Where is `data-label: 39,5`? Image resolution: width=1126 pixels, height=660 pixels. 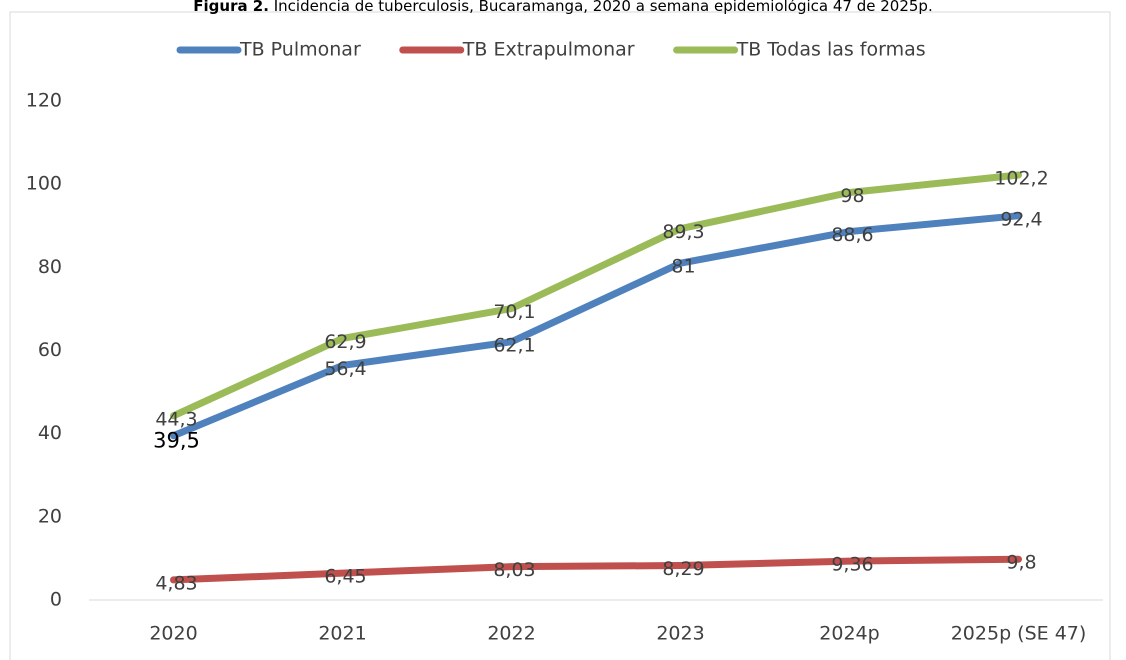 data-label: 39,5 is located at coordinates (176, 441).